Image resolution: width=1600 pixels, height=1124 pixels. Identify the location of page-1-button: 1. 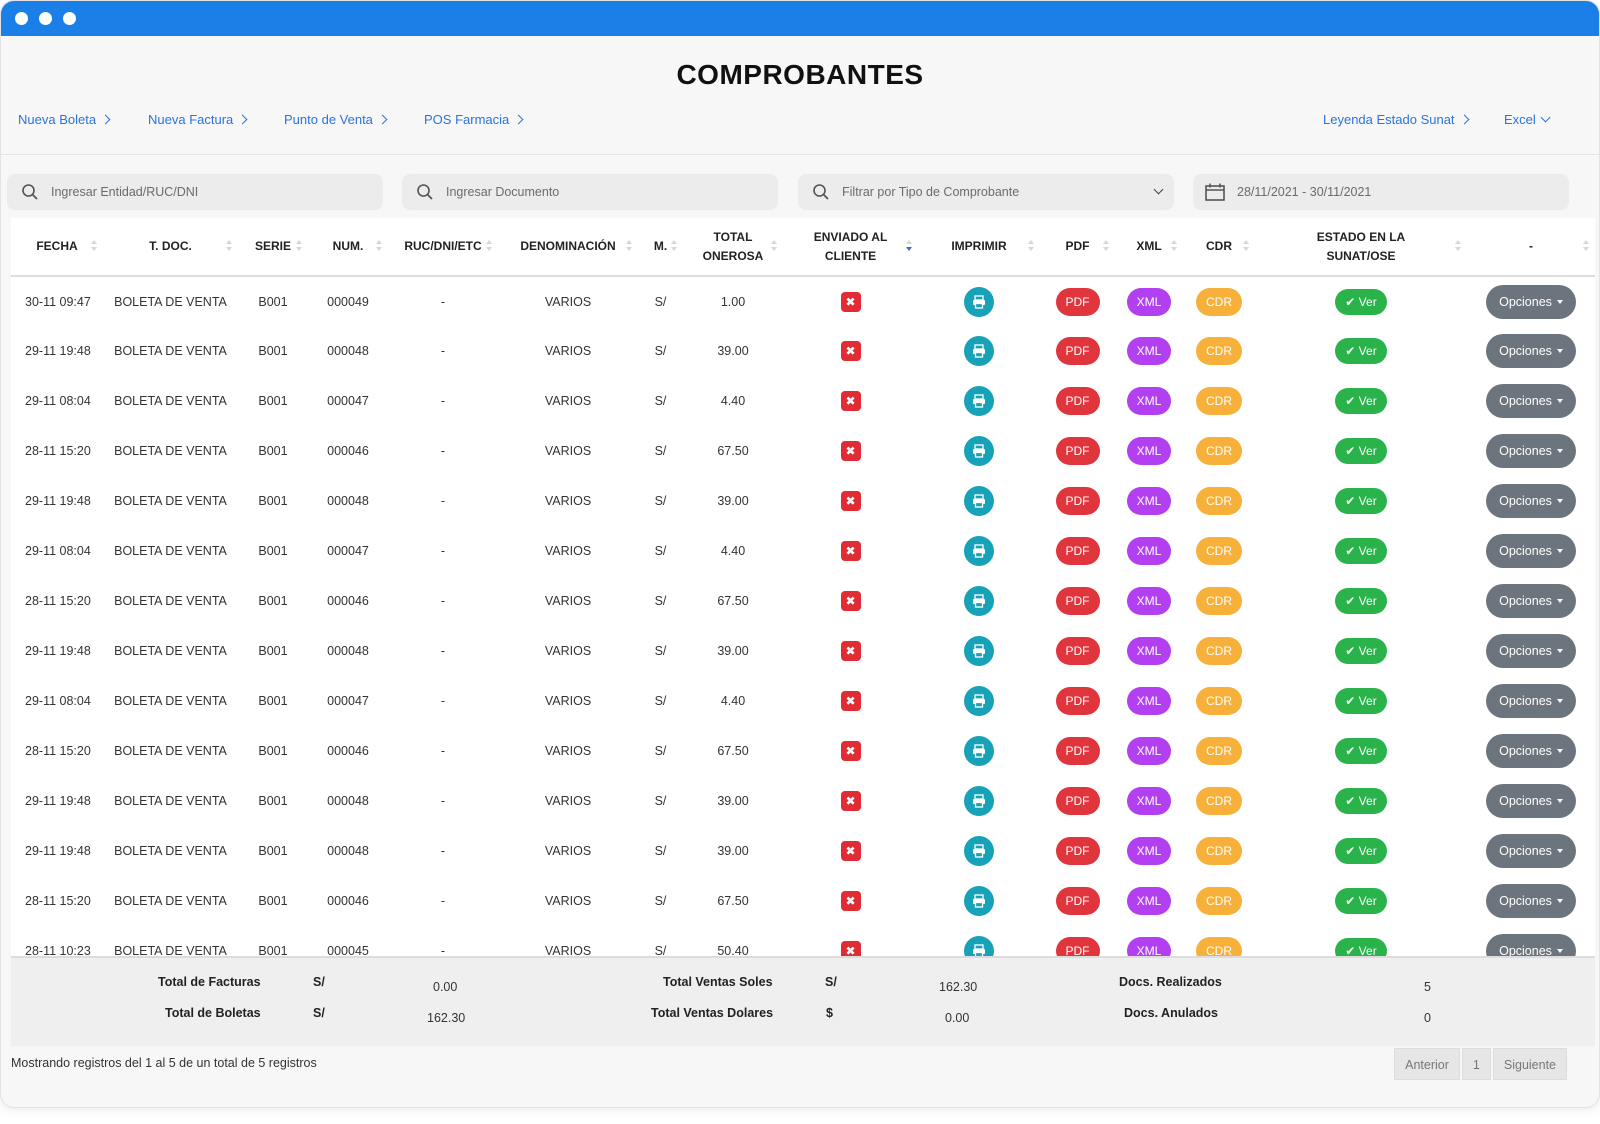
(1476, 1064).